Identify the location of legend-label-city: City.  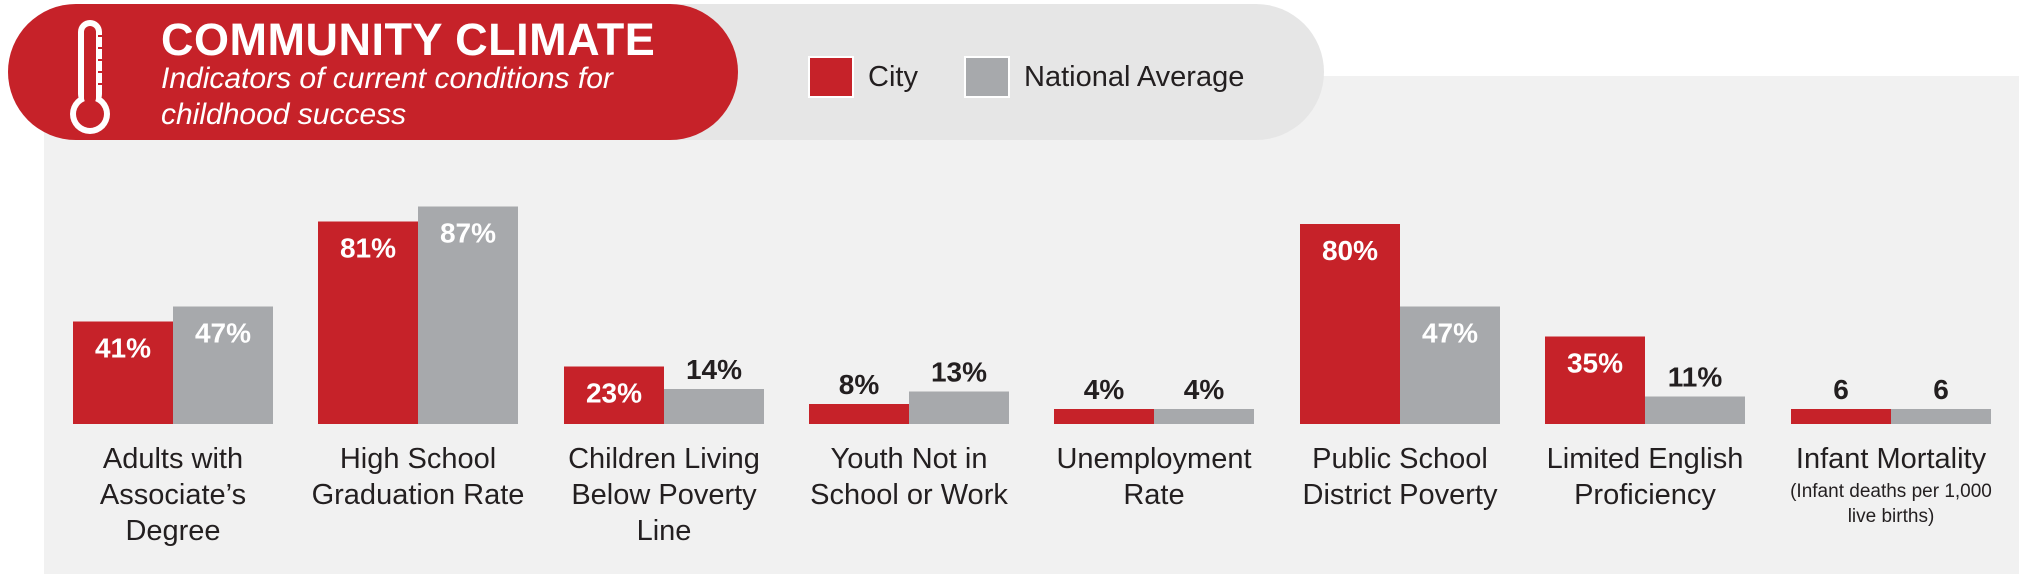
(893, 76).